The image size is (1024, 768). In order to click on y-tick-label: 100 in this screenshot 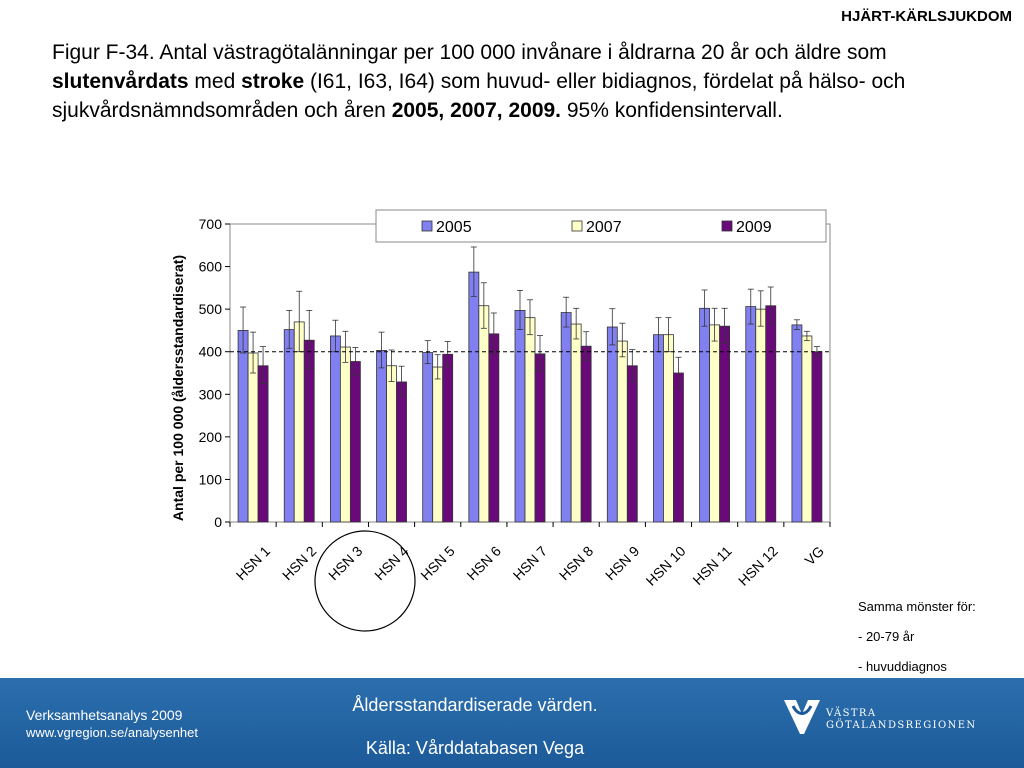, I will do `click(211, 479)`.